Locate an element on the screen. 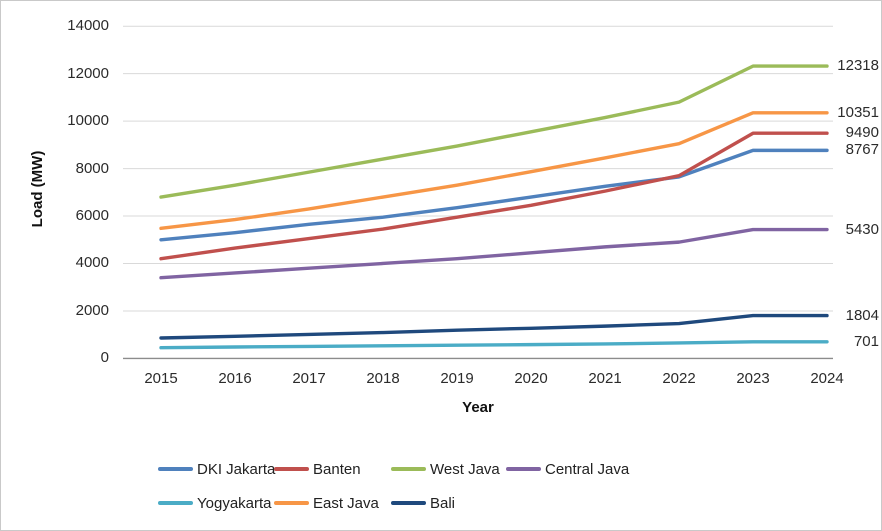 This screenshot has height=531, width=882. y-tick-label: 6000 is located at coordinates (92, 216).